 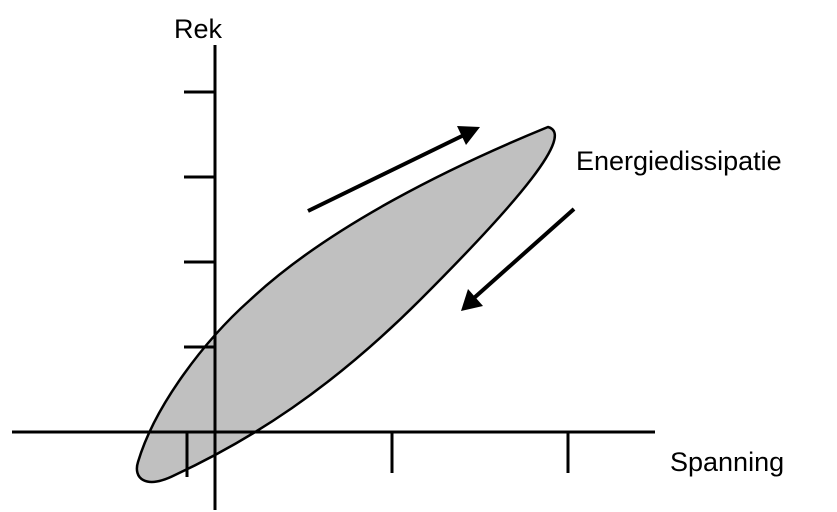 I want to click on unloading-arrow-icon, so click(x=518, y=259).